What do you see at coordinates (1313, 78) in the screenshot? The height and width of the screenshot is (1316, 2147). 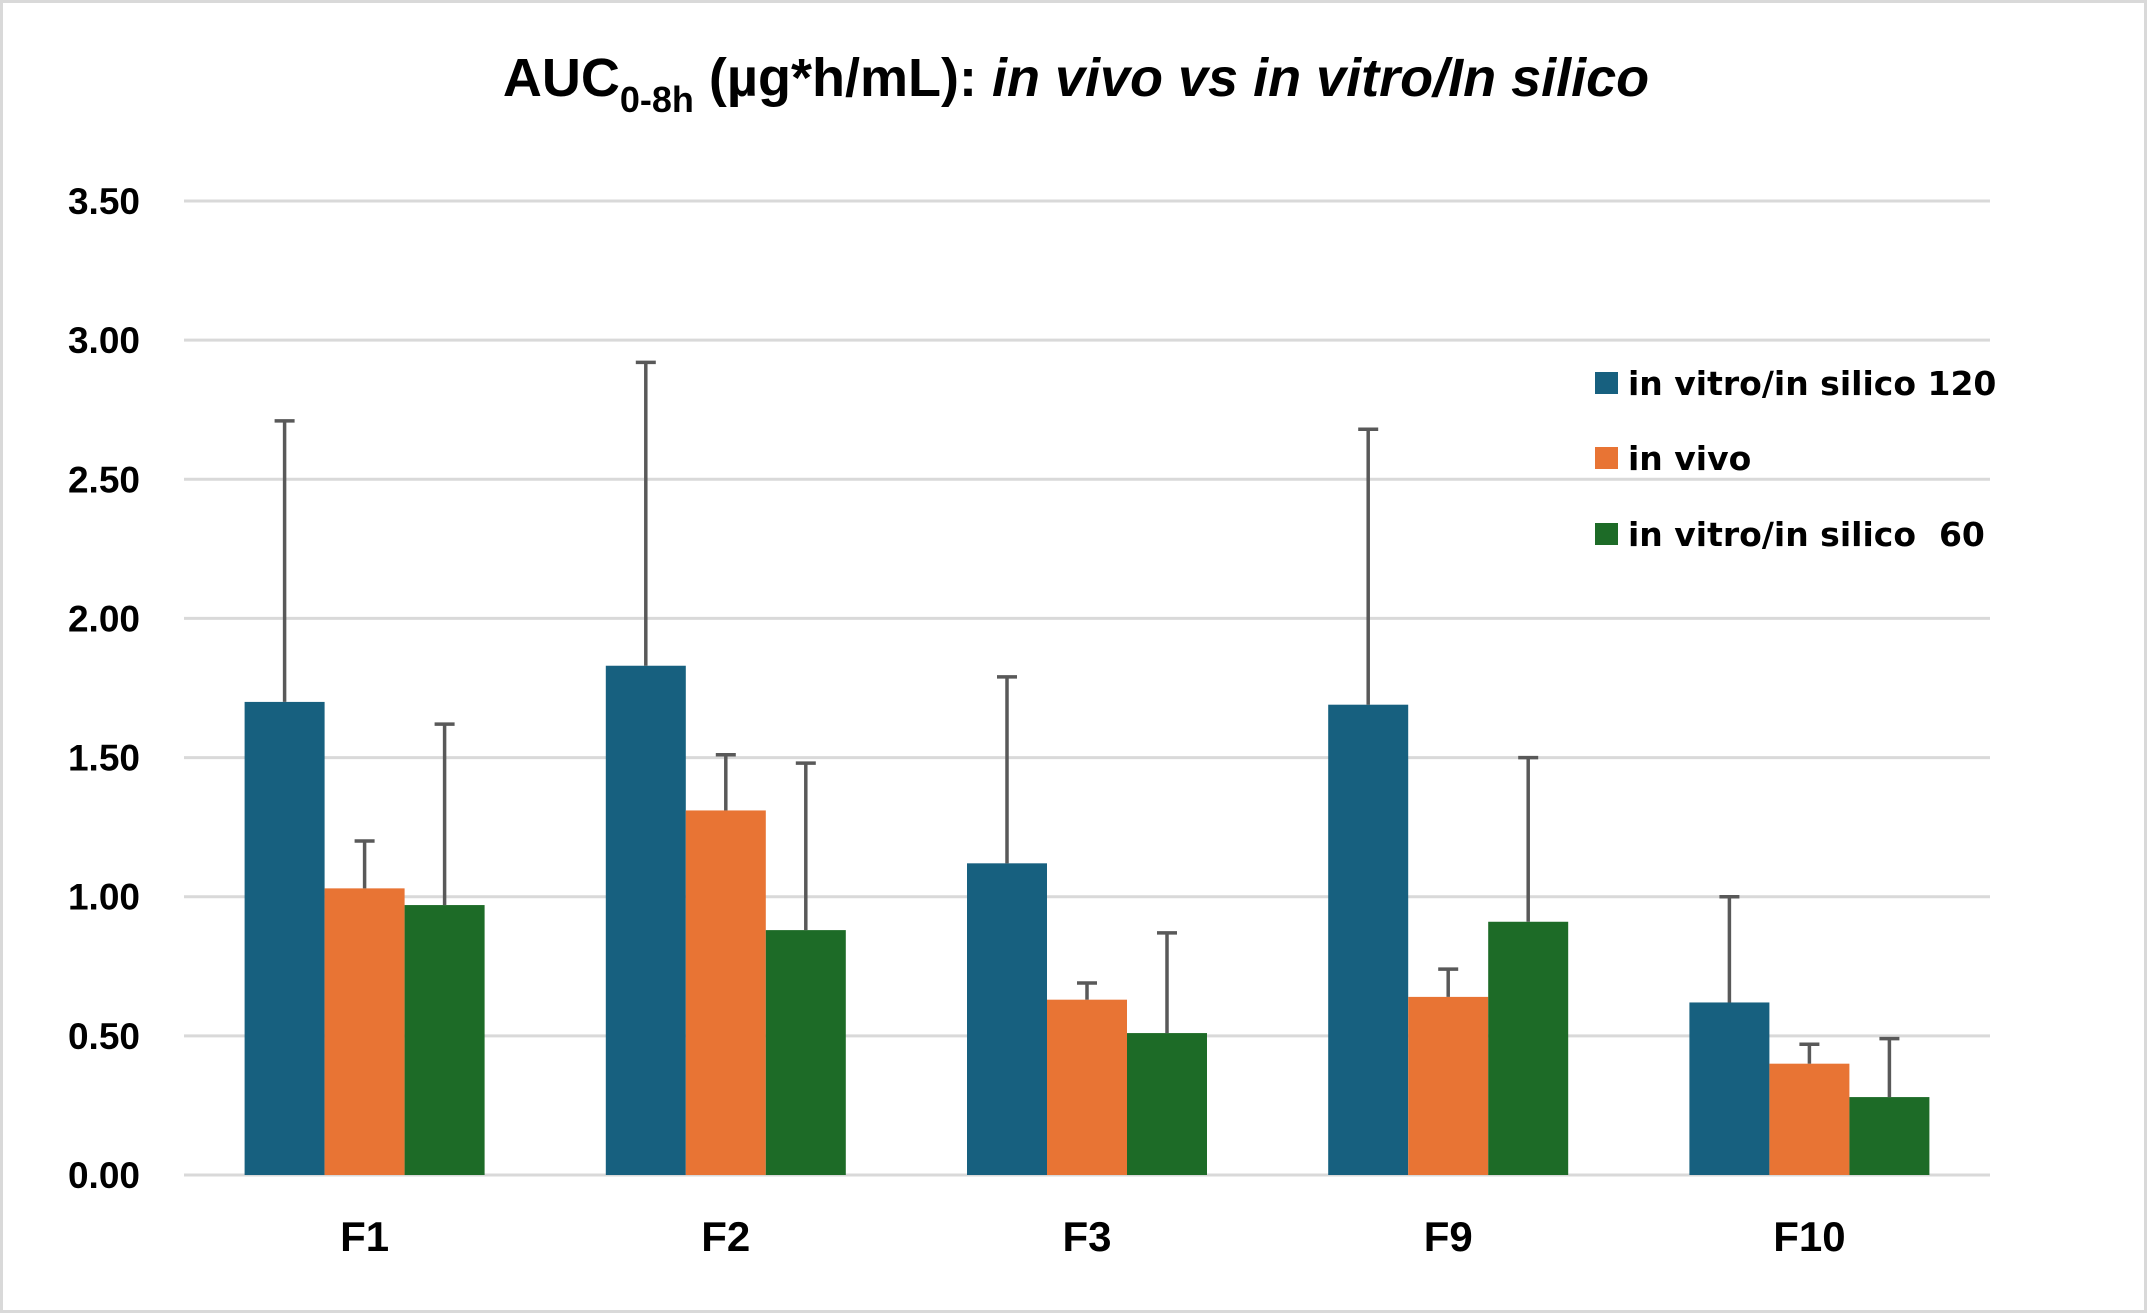 I see `title-italic: in vivo vs in vitro/In silico` at bounding box center [1313, 78].